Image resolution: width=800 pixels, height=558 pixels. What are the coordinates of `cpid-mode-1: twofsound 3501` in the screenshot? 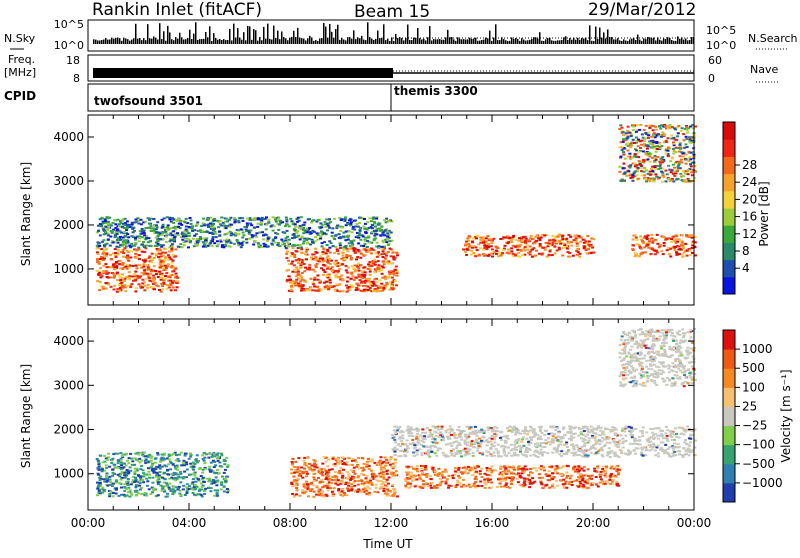 It's located at (148, 101).